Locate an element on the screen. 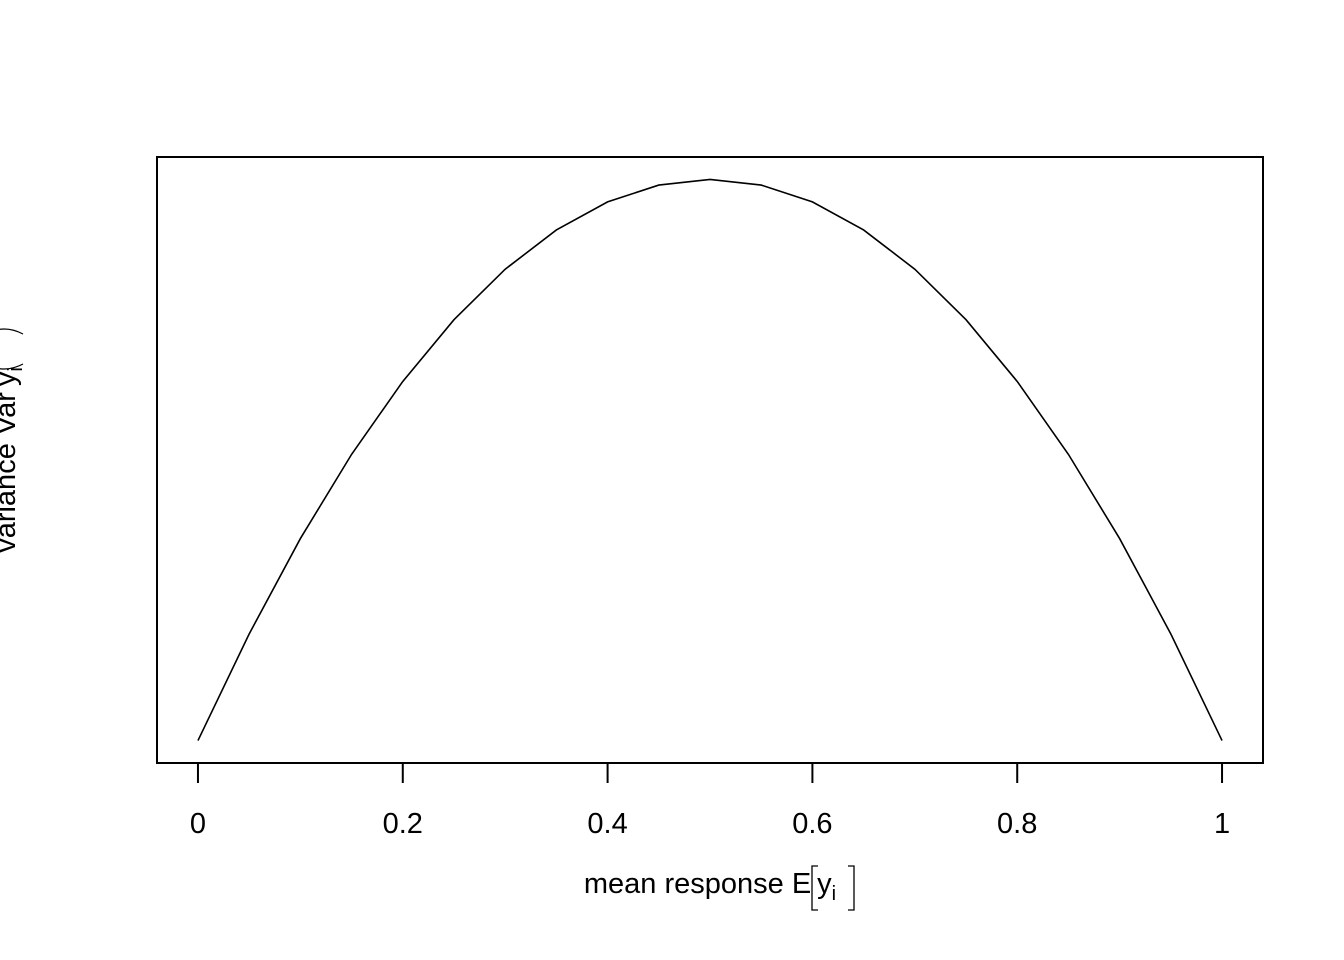 This screenshot has height=960, width=1344. x-axis-title-var: y is located at coordinates (824, 884).